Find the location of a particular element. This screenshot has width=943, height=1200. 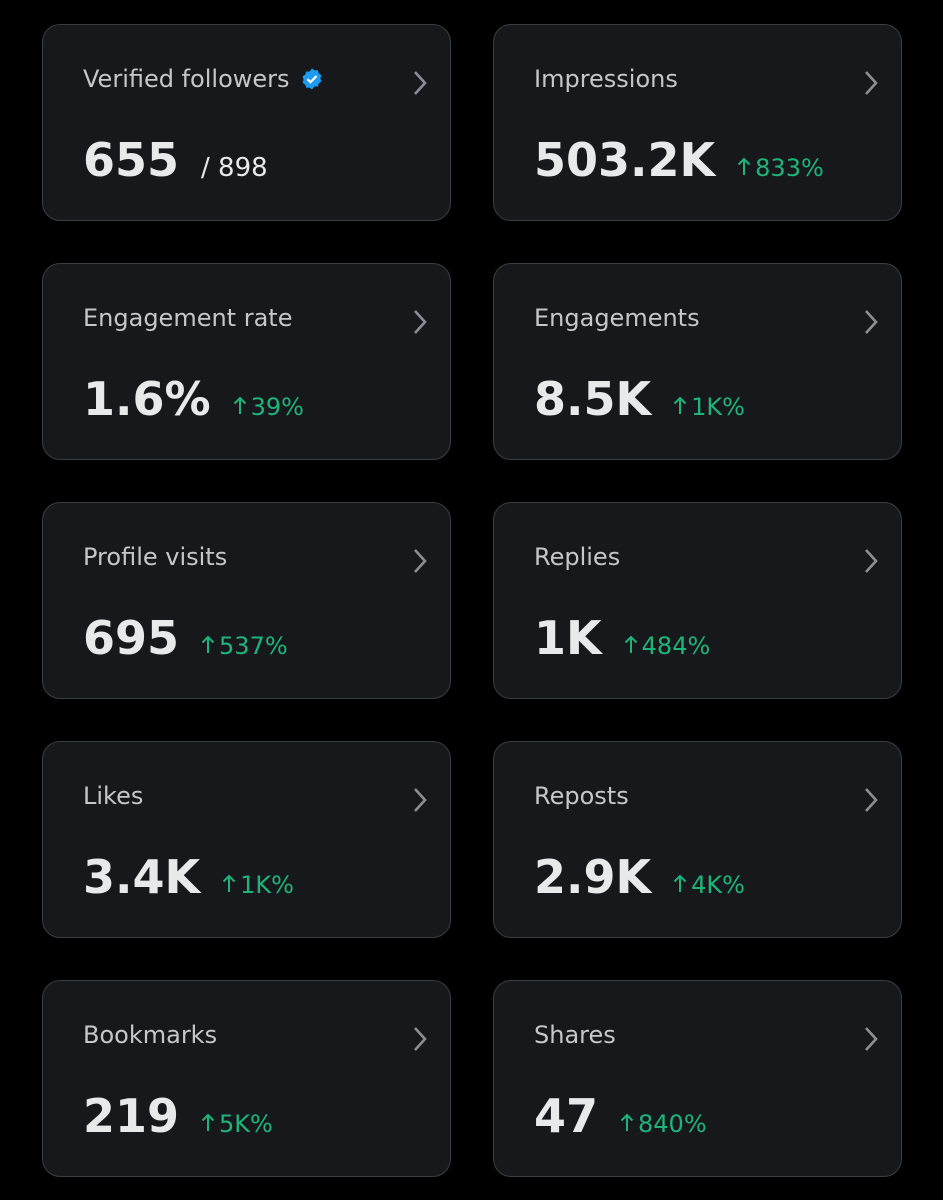

metric-row: 2.9K 4K% is located at coordinates (639, 877).